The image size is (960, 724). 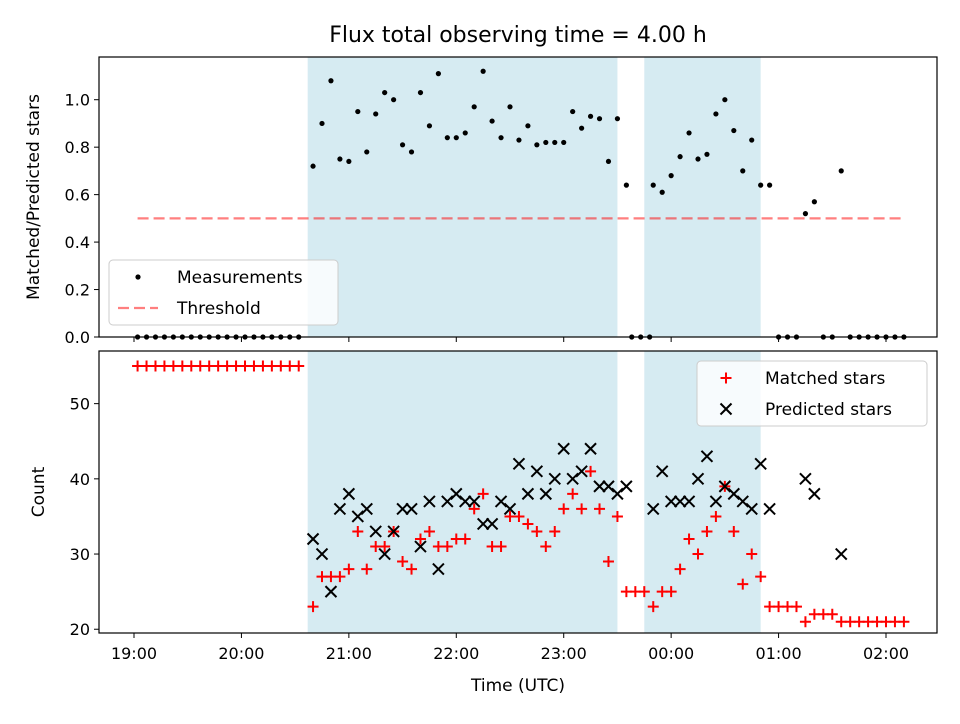 I want to click on x-axis-label: Time (UTC), so click(x=517, y=686).